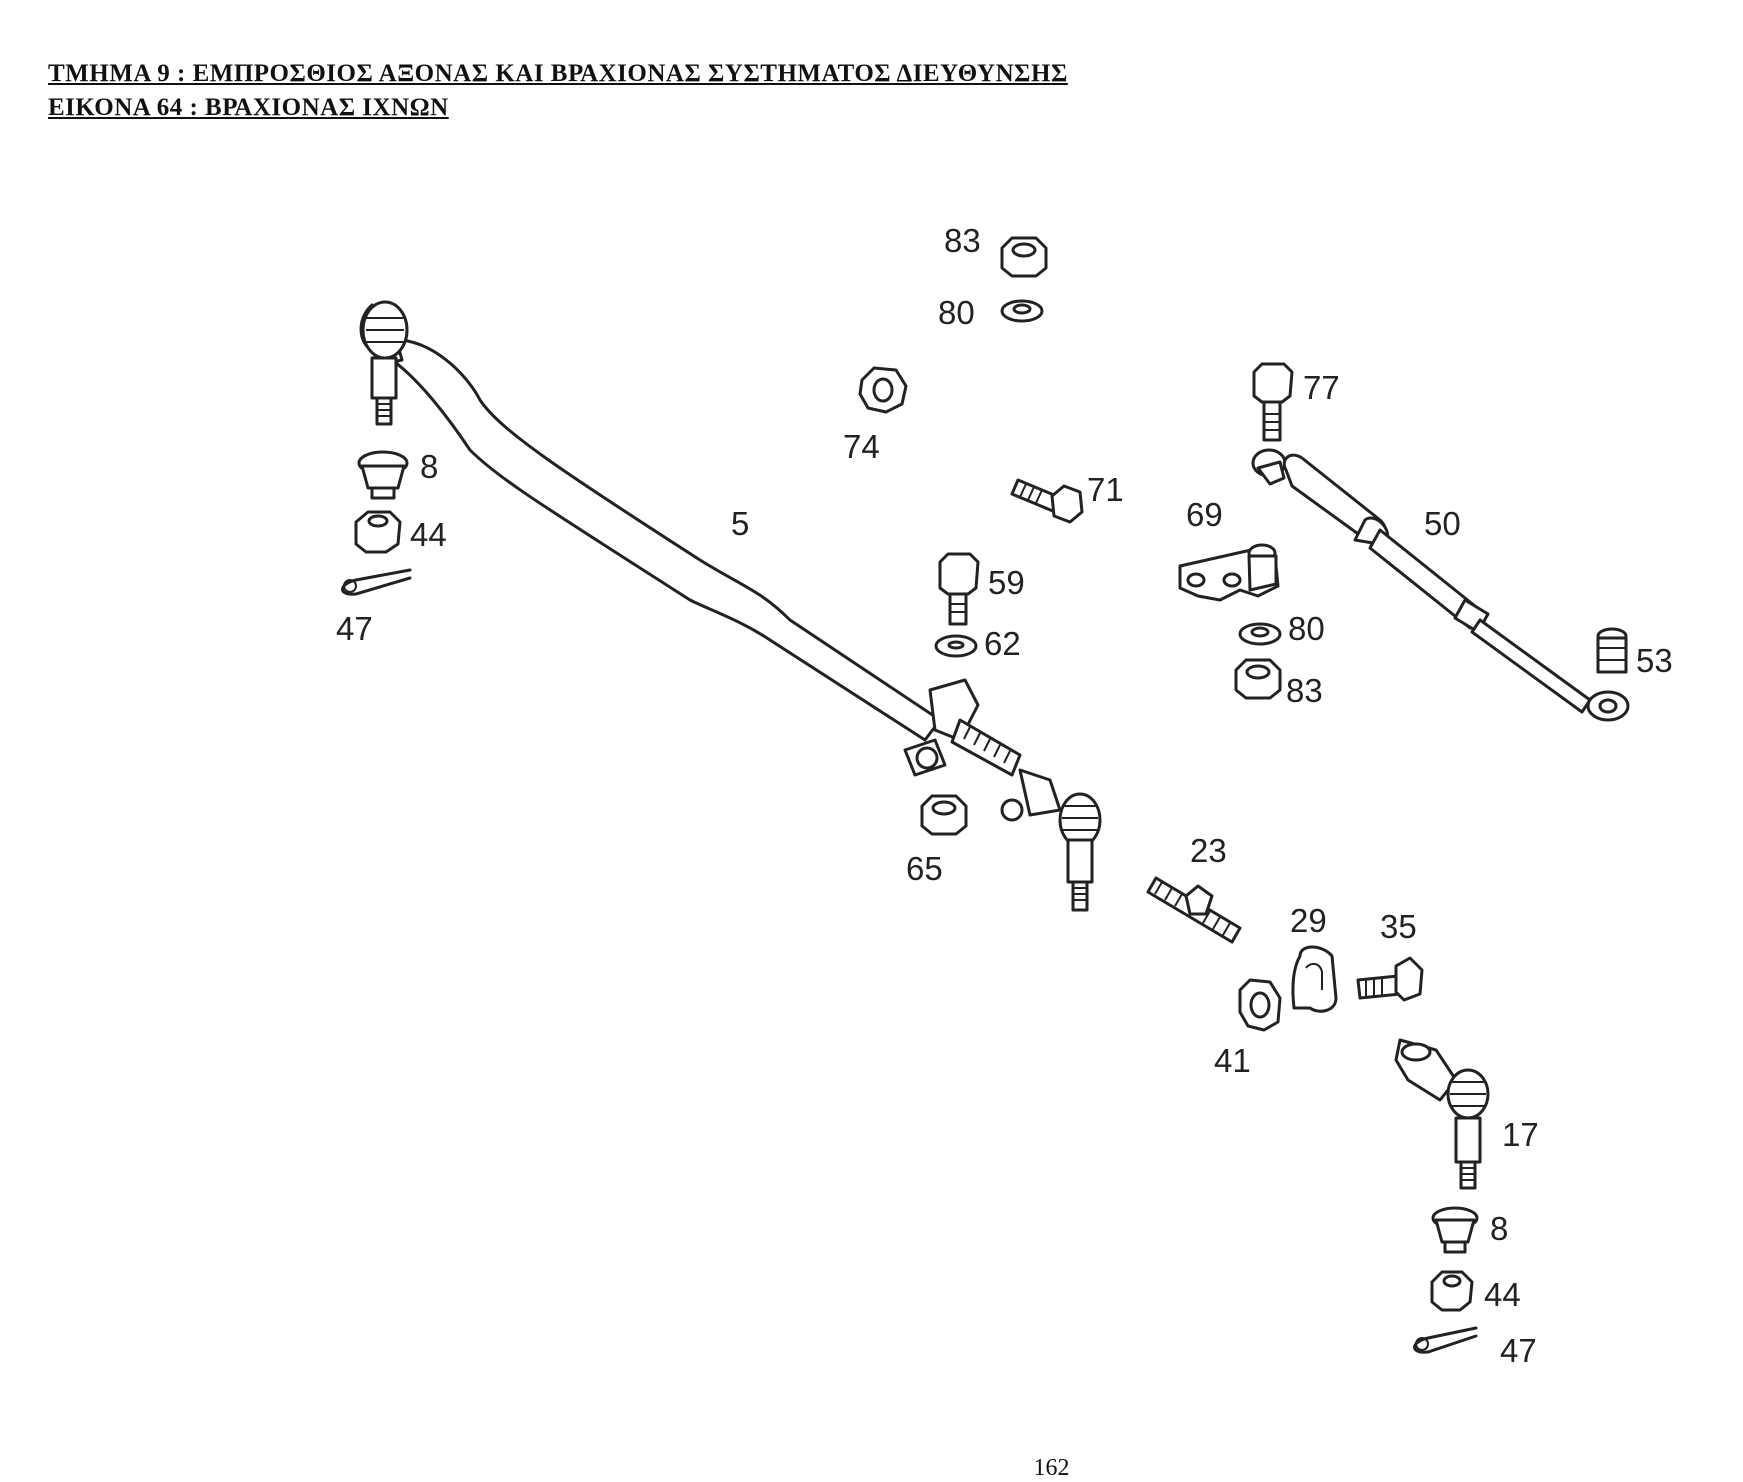 This screenshot has height=1482, width=1743. Describe the element at coordinates (924, 868) in the screenshot. I see `callout-65: 65` at that location.